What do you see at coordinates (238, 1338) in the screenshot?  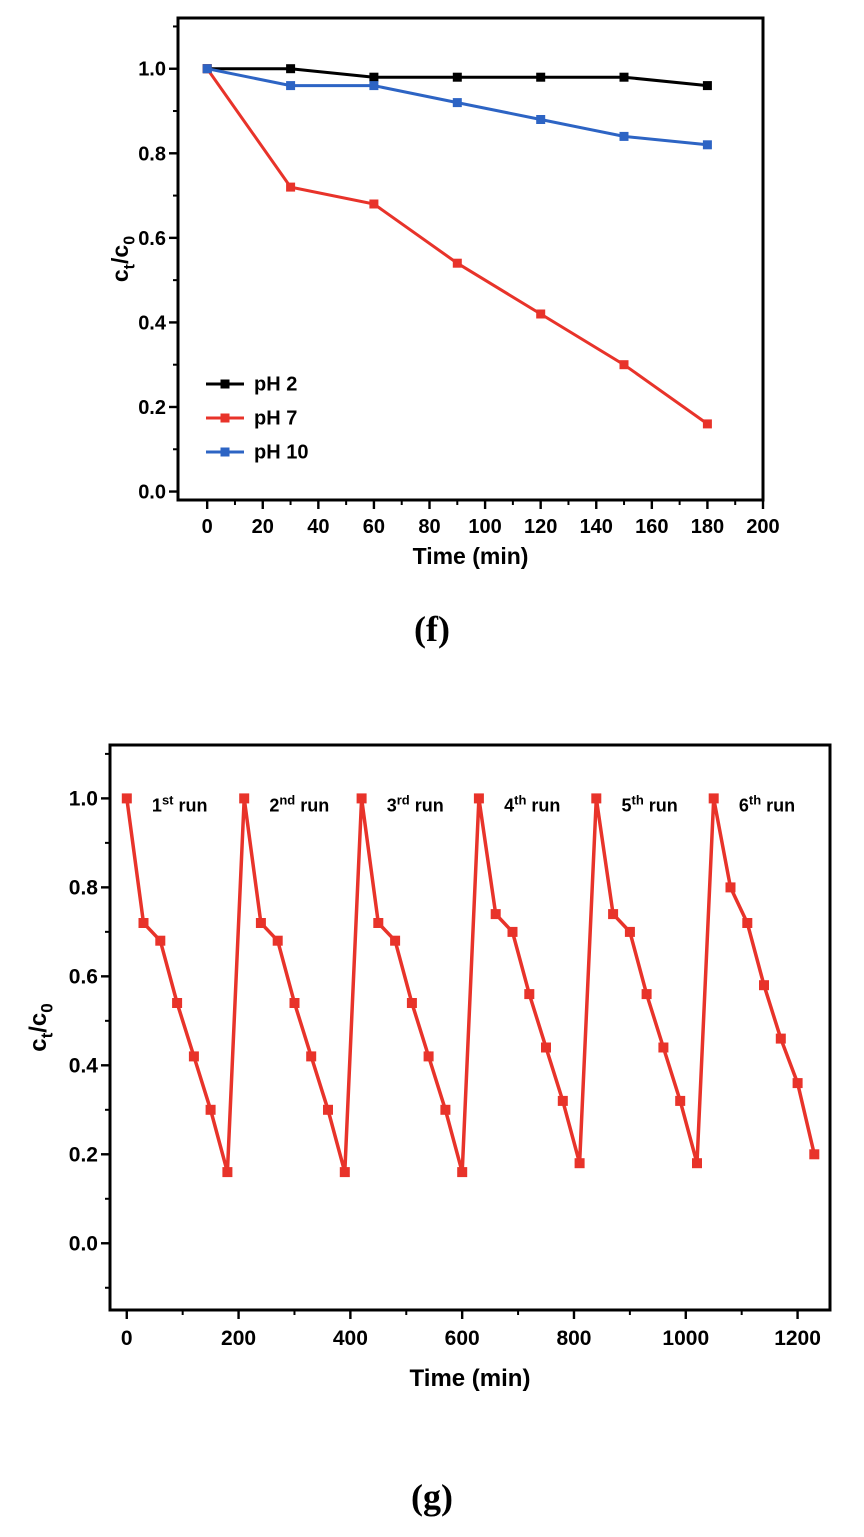 I see `x-tick-label: 200` at bounding box center [238, 1338].